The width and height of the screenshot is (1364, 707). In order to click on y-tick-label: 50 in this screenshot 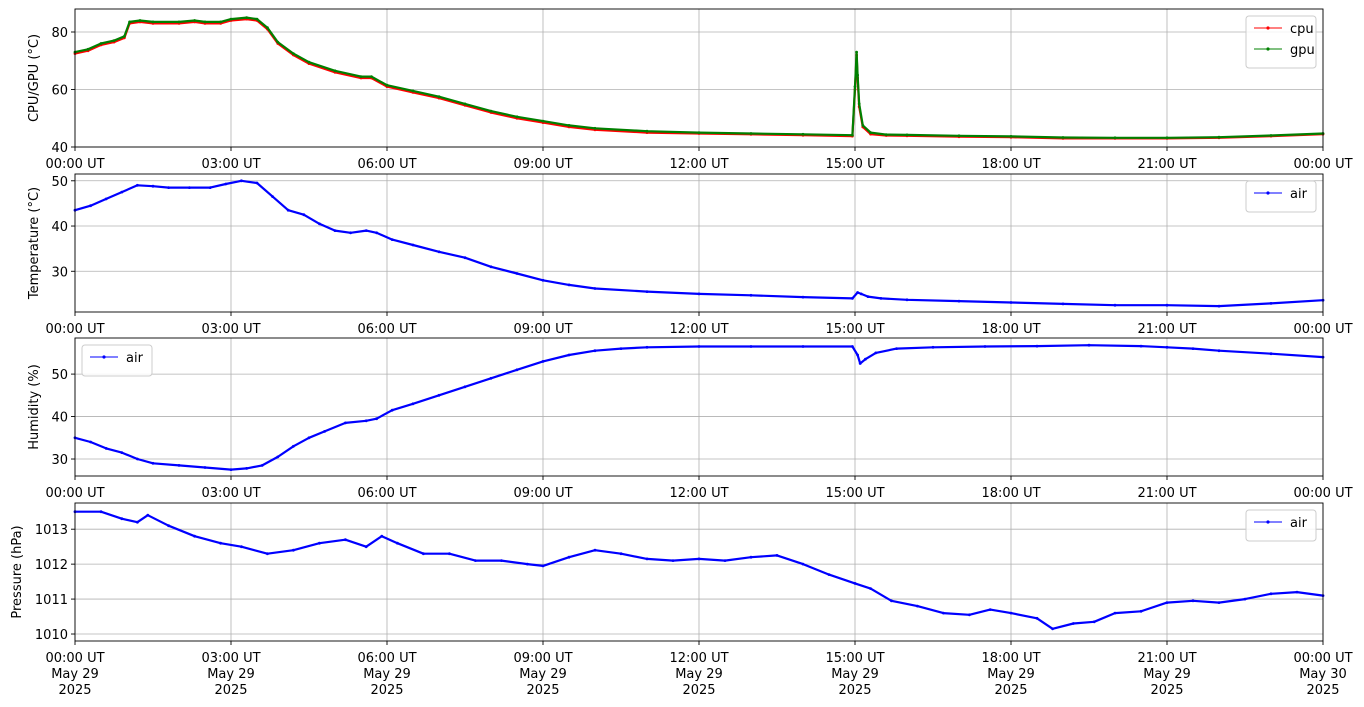, I will do `click(59, 375)`.